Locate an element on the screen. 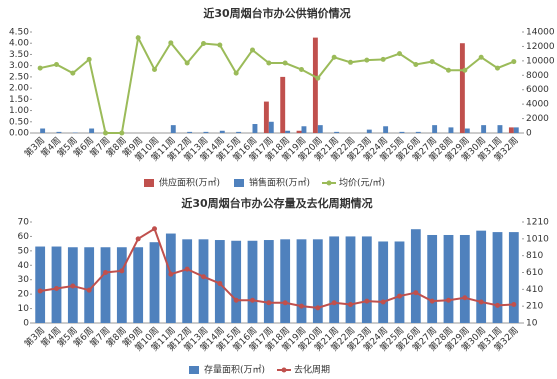  y-tick-label: 40 is located at coordinates (24, 266).